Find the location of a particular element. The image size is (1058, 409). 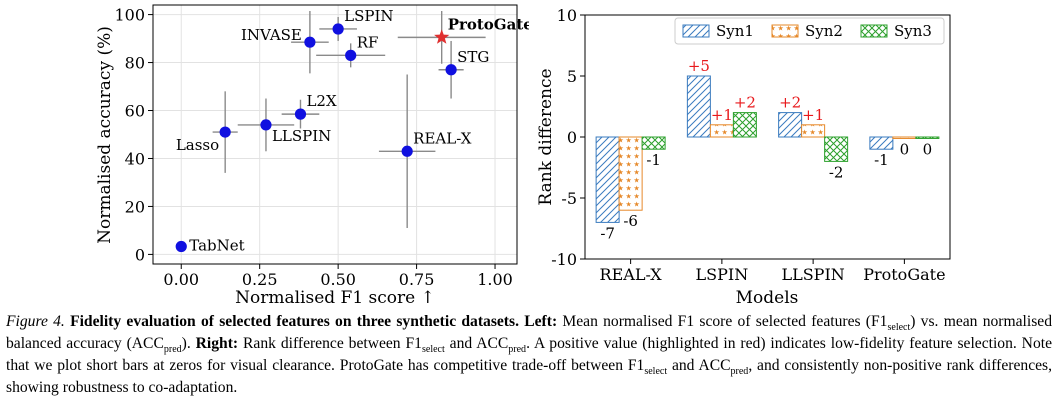

bar-value-labels: -7-6-1+5+1+2 +2+1-2-10 0 is located at coordinates (766, 149).